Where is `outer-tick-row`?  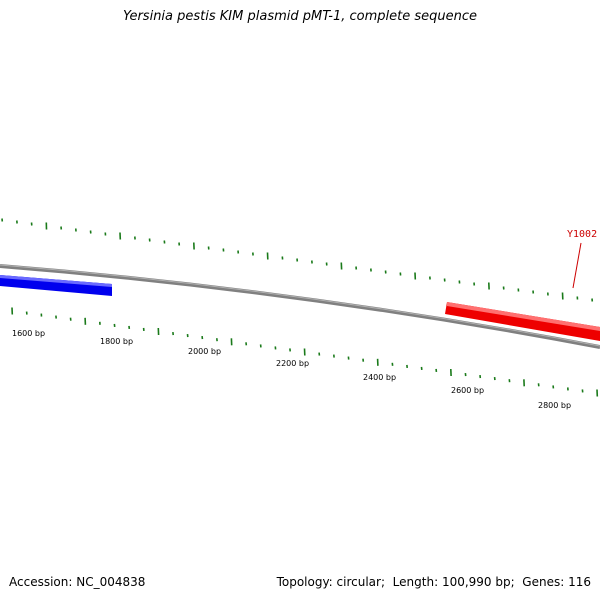
outer-tick-row is located at coordinates (297, 260).